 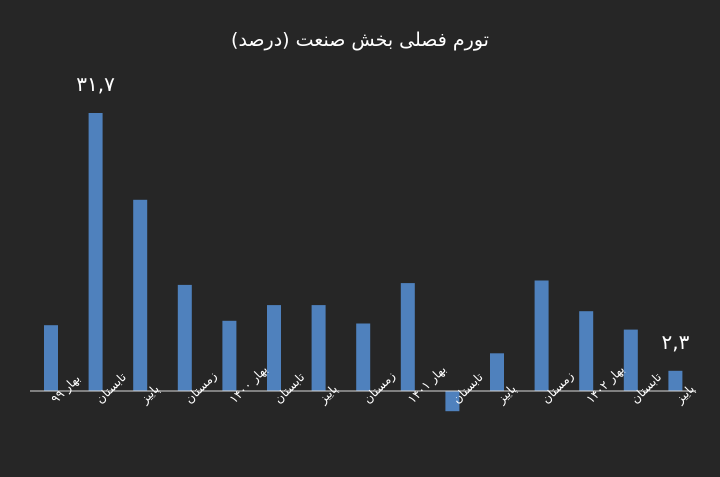 I want to click on data-label: ۲,۳, so click(x=675, y=342).